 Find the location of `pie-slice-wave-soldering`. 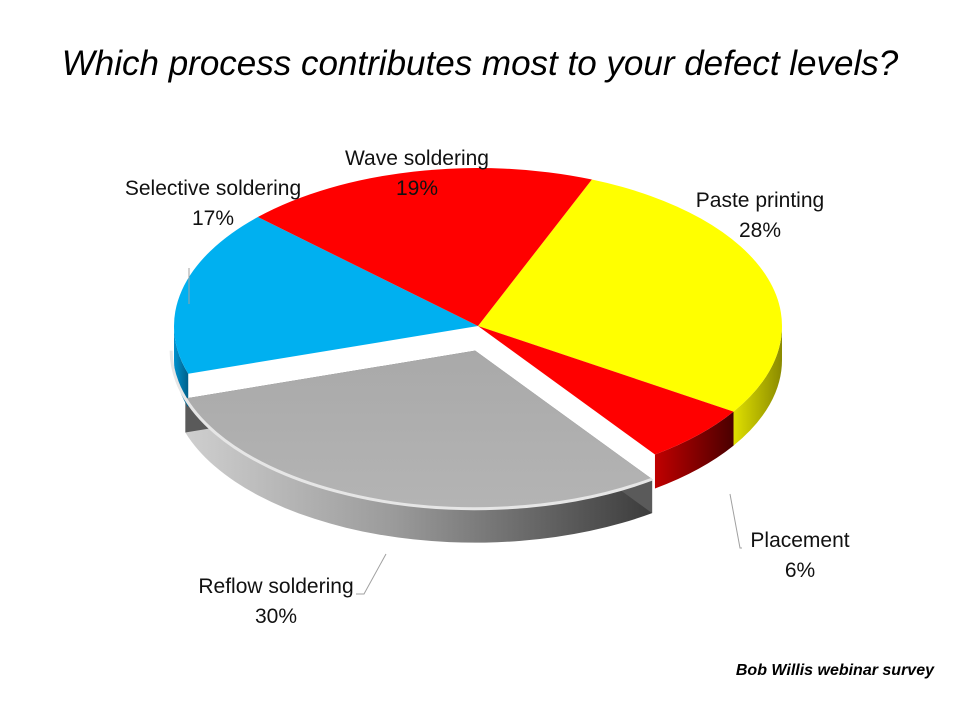

pie-slice-wave-soldering is located at coordinates (424, 247).